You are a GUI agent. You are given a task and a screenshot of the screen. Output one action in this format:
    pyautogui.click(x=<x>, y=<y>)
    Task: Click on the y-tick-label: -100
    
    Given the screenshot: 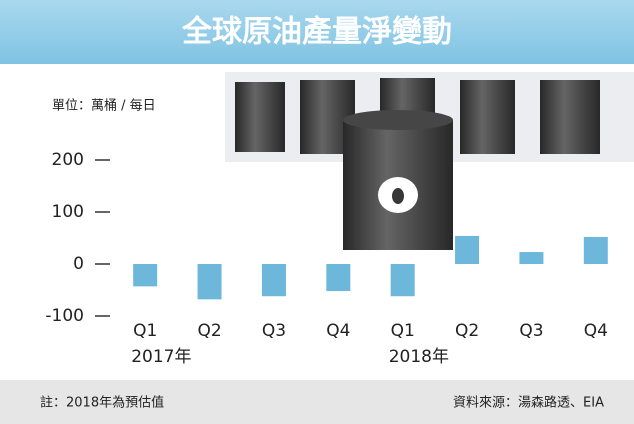 What is the action you would take?
    pyautogui.click(x=64, y=316)
    